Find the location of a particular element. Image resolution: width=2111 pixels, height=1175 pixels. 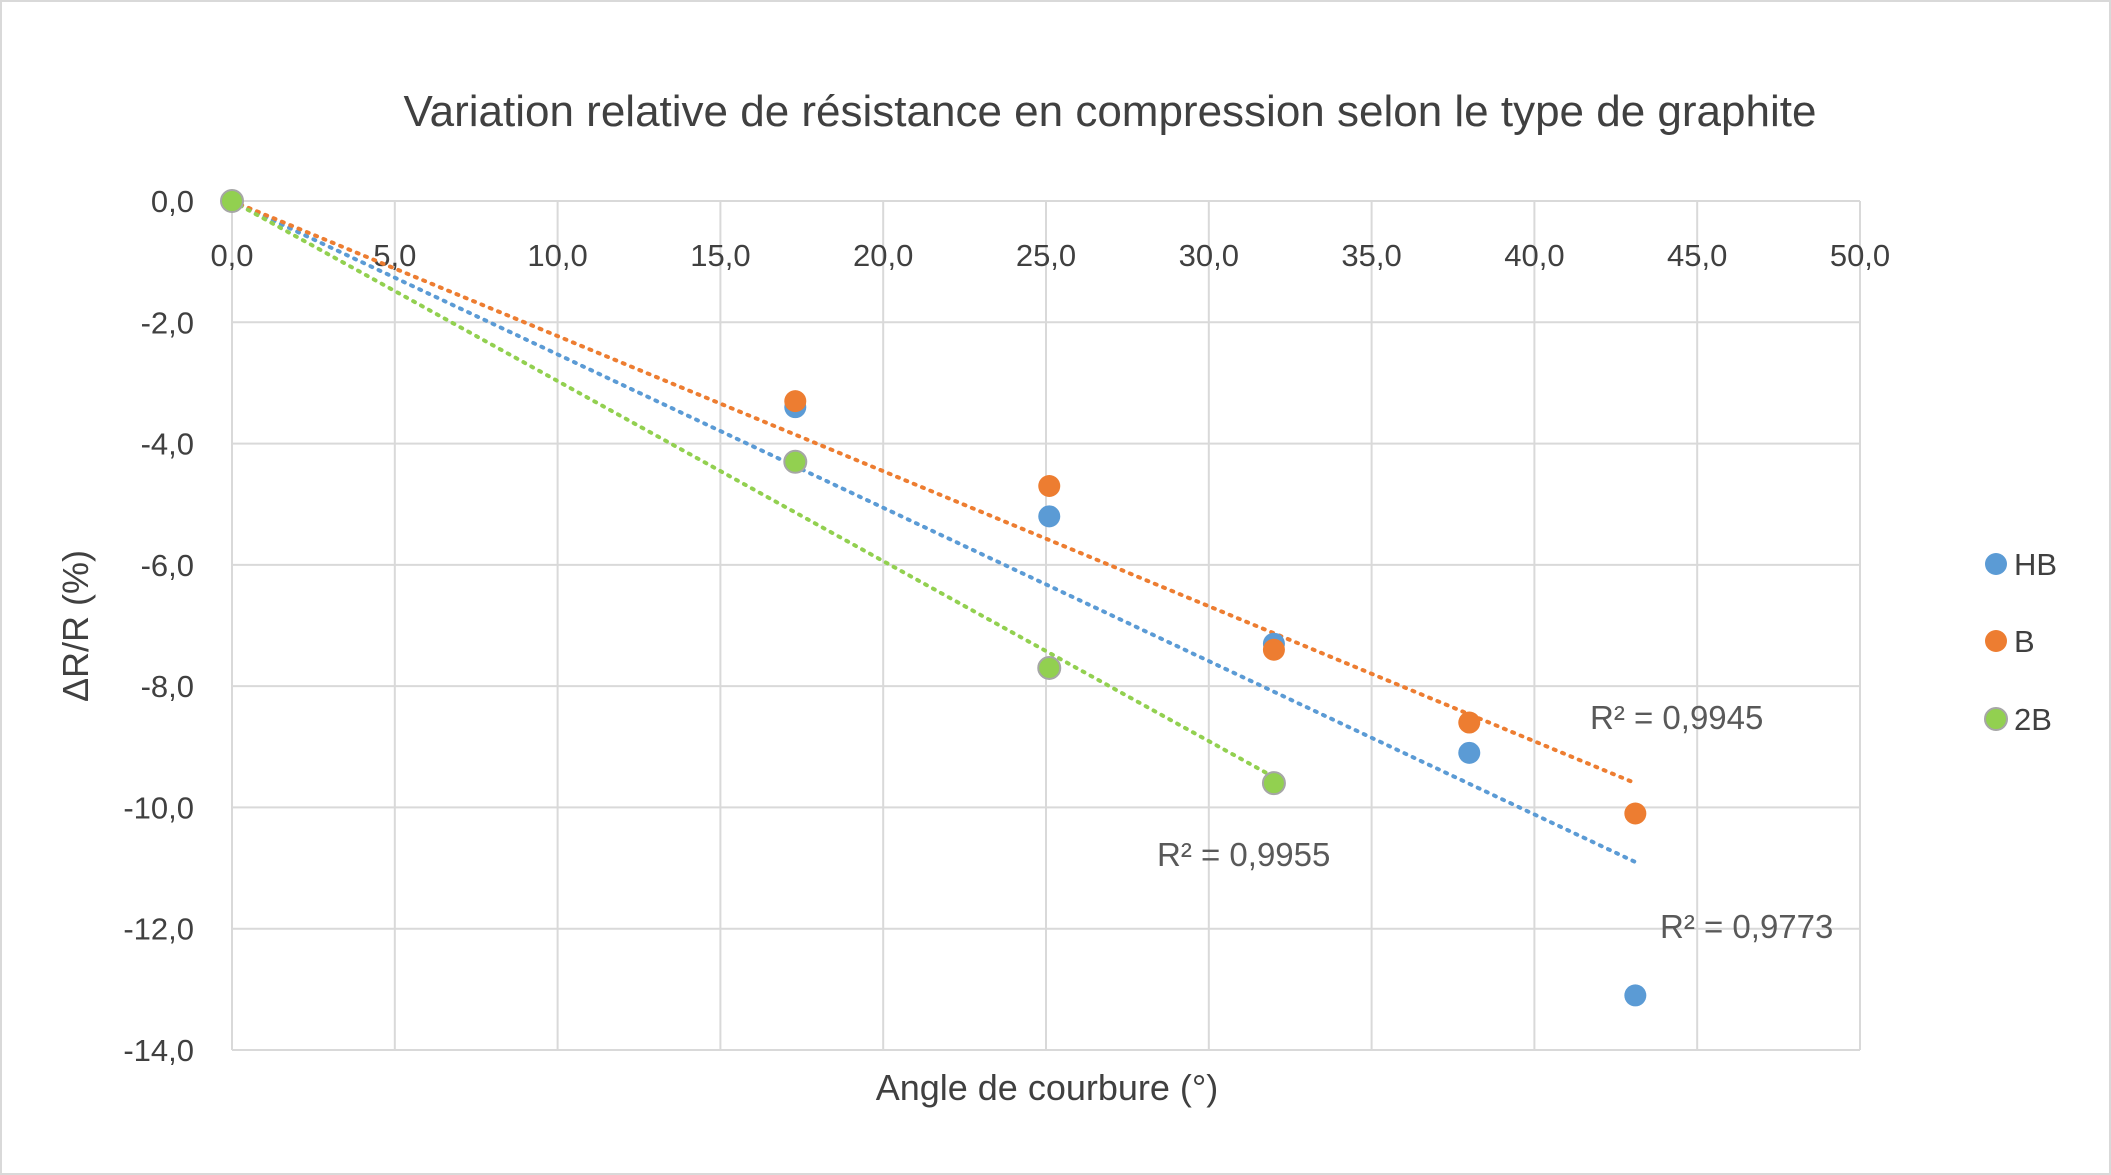

legend-marker-hb is located at coordinates (1996, 564).